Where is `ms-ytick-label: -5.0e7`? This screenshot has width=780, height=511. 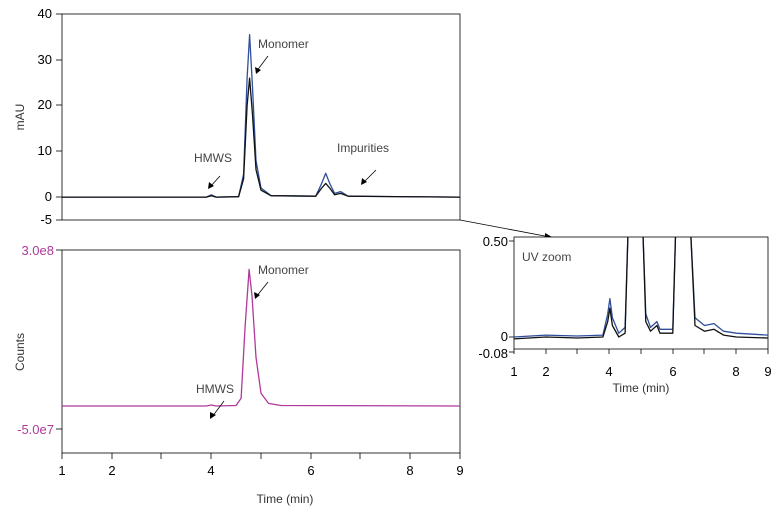 ms-ytick-label: -5.0e7 is located at coordinates (35, 429).